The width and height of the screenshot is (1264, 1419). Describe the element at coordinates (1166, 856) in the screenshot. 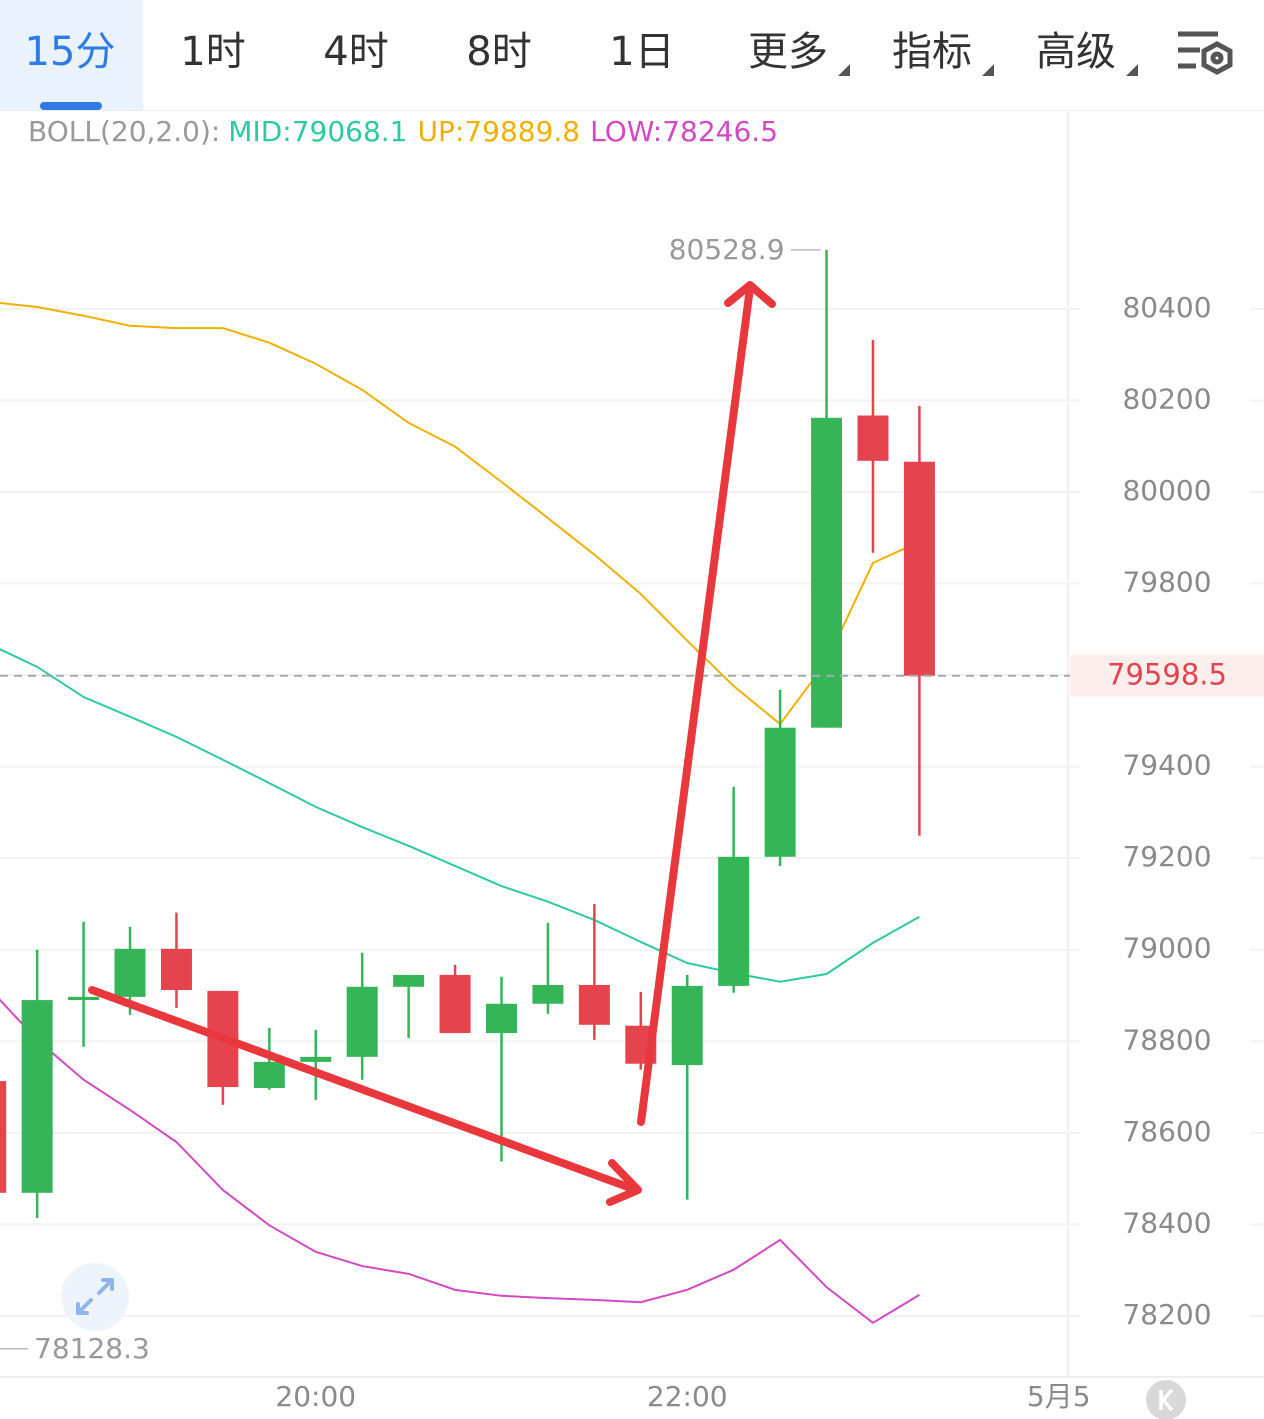

I see `y-tick-label: 79200` at that location.